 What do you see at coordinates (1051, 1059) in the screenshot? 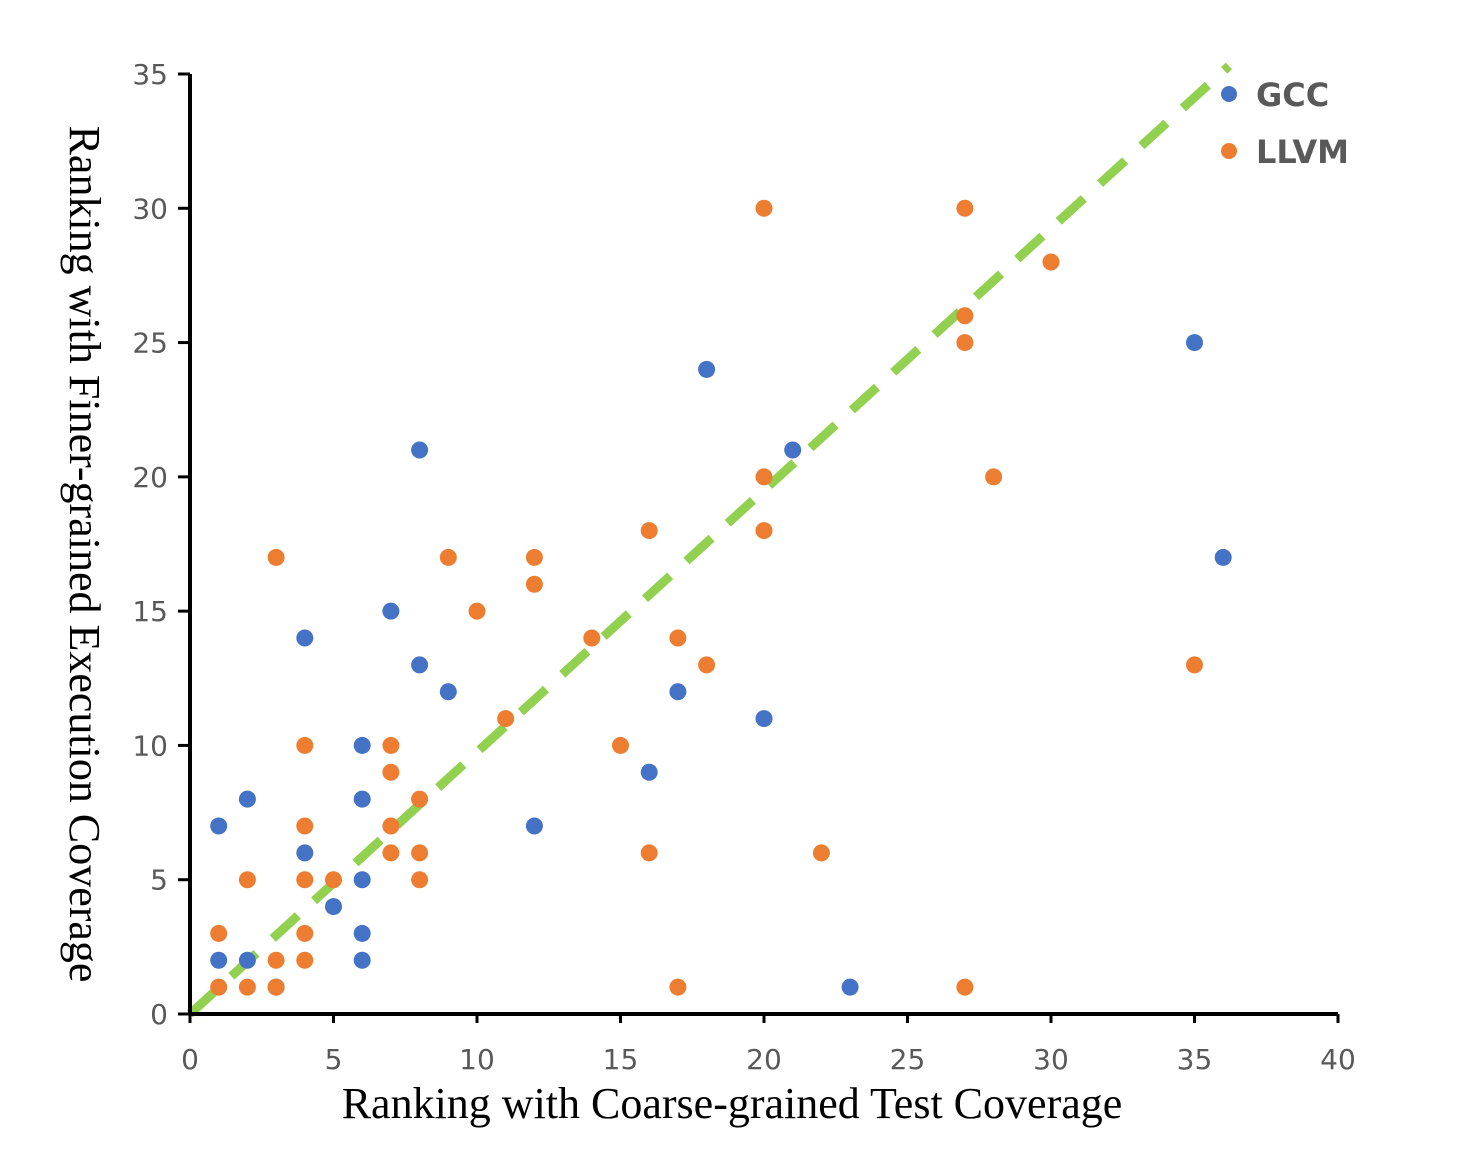
I see `x-tick-label: 30` at bounding box center [1051, 1059].